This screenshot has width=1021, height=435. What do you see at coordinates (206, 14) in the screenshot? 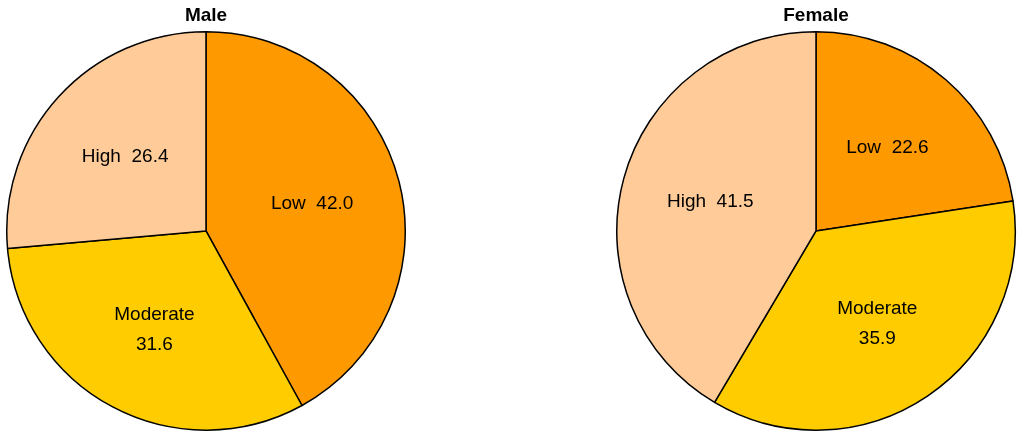
I see `chart-title: Male` at bounding box center [206, 14].